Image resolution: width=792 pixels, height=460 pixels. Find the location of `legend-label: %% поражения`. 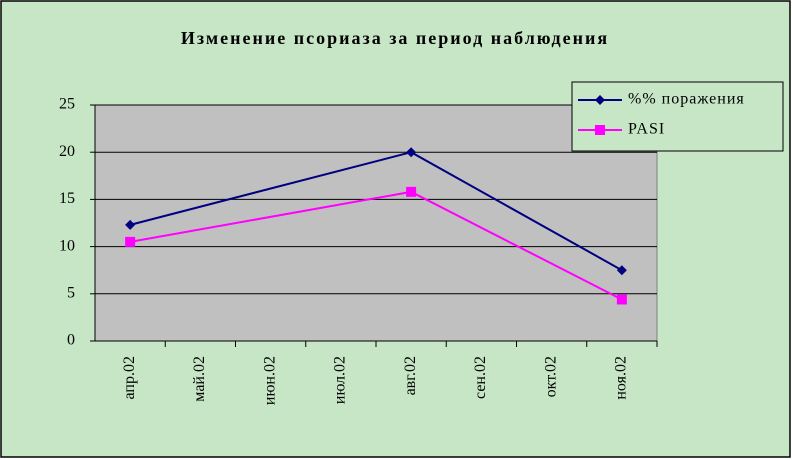

legend-label: %% поражения is located at coordinates (686, 99).